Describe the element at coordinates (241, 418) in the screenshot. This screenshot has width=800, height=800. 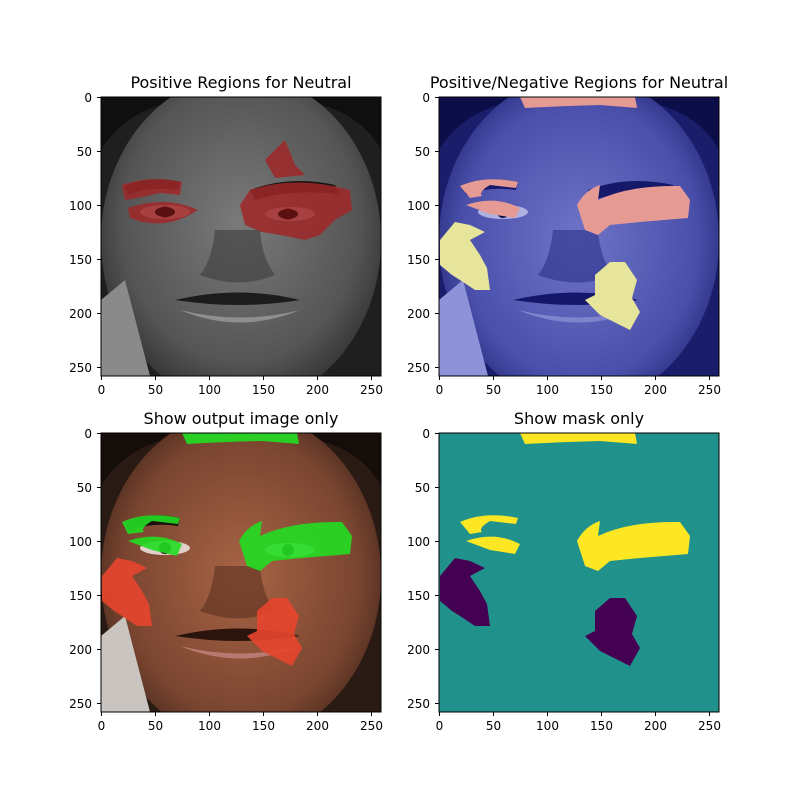
I see `panel-title: Show output image only` at that location.